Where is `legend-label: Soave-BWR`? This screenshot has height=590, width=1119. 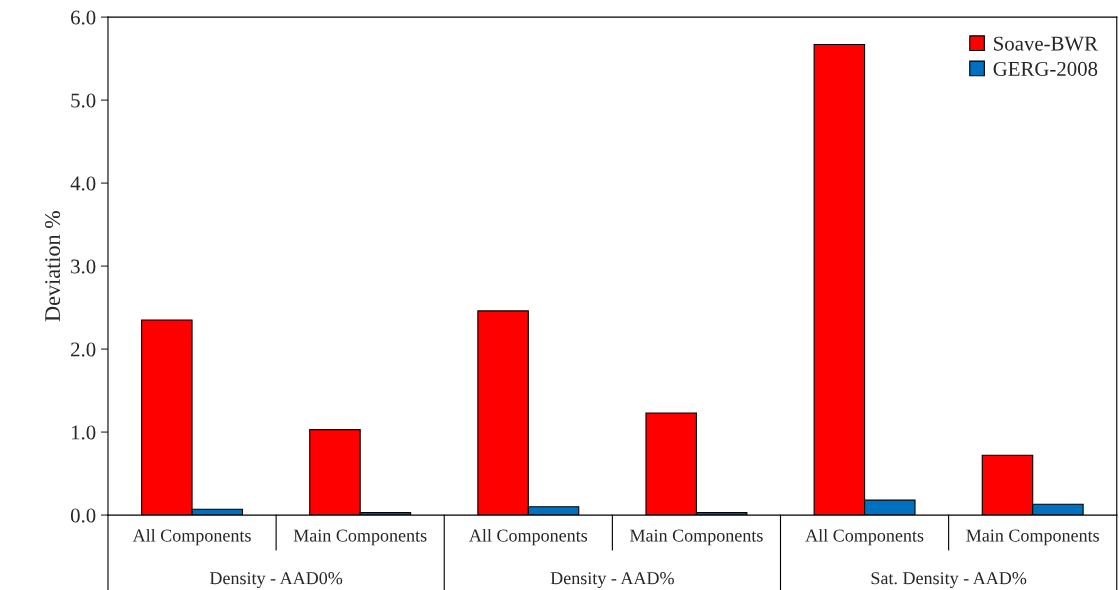
legend-label: Soave-BWR is located at coordinates (1046, 43).